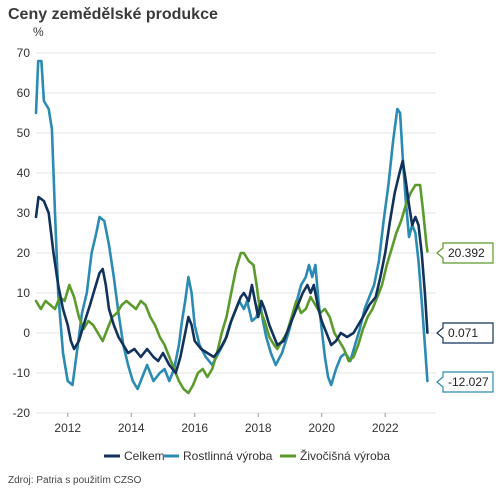  Describe the element at coordinates (194, 428) in the screenshot. I see `x-tick-label: 2016` at that location.